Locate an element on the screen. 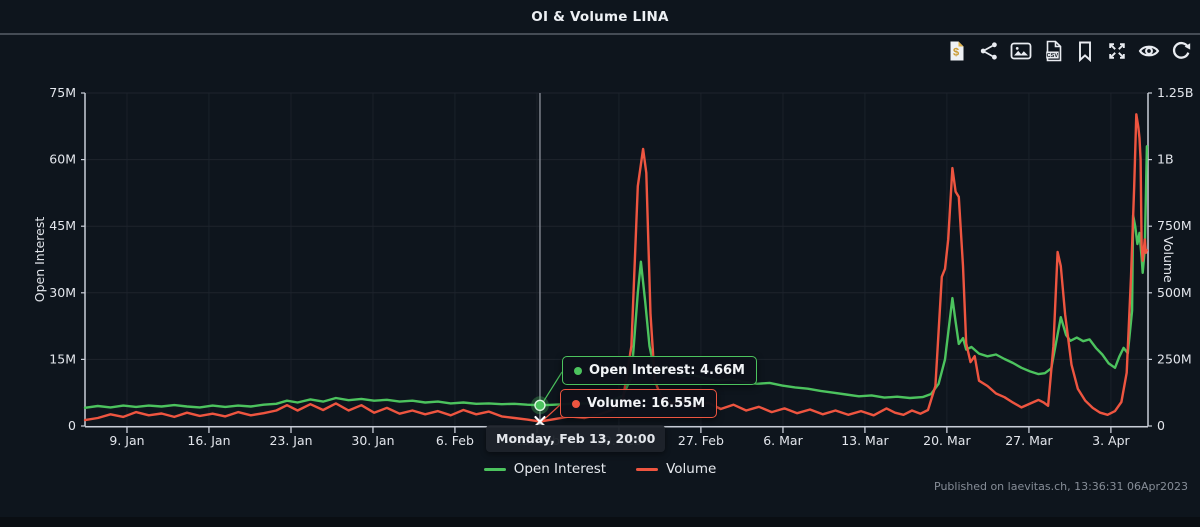  svg-text: 3. Apr is located at coordinates (1111, 440).